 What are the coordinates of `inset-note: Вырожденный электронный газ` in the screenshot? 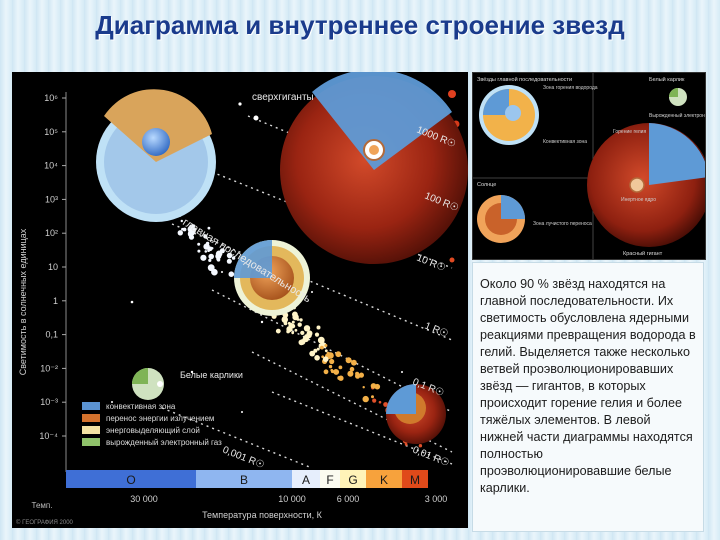 It's located at (677, 115).